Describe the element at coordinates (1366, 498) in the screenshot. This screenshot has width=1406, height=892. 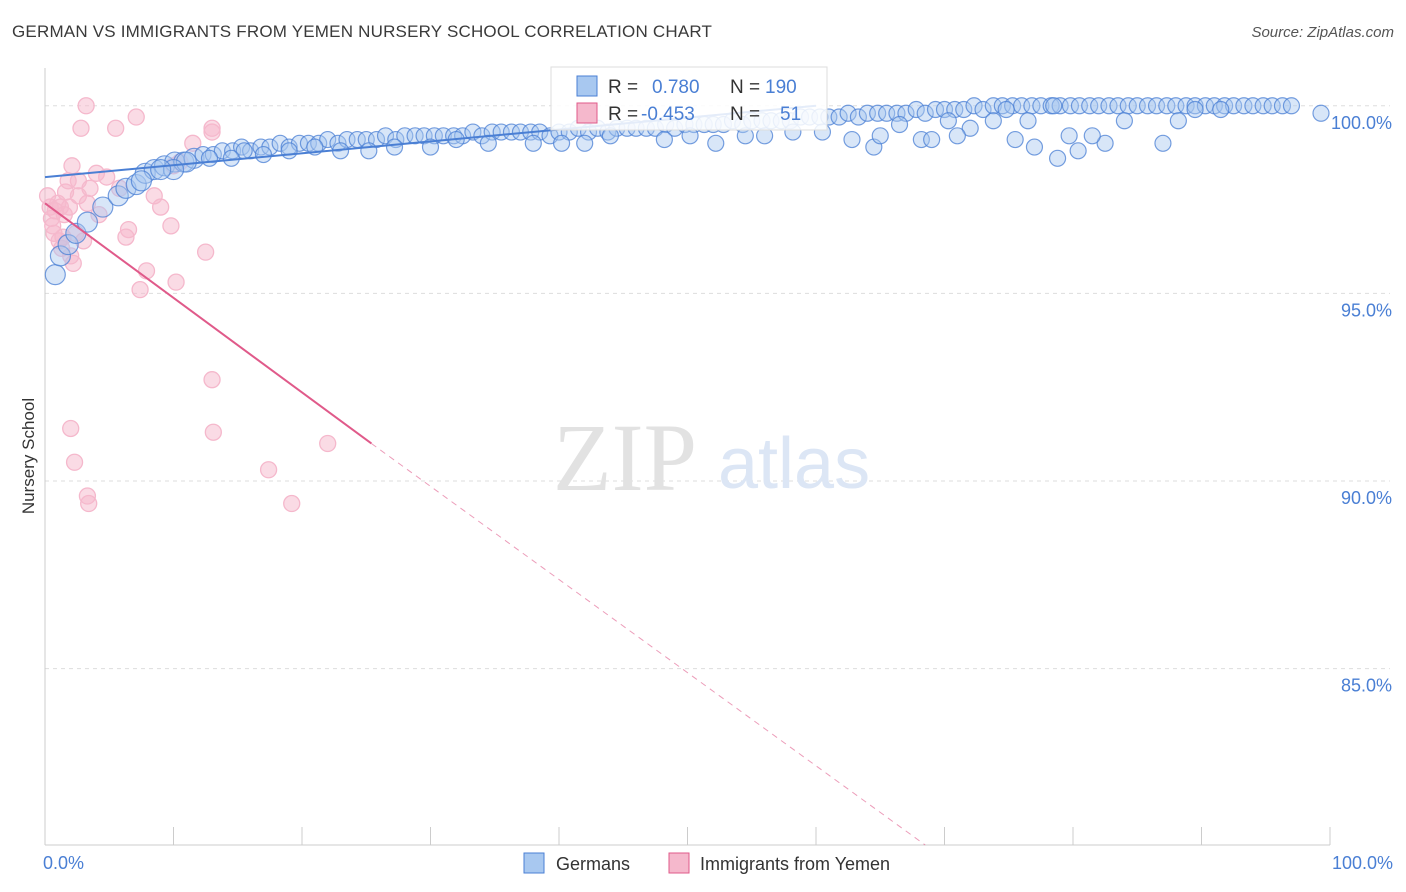
I see `y-tick-label: 90.0%` at that location.